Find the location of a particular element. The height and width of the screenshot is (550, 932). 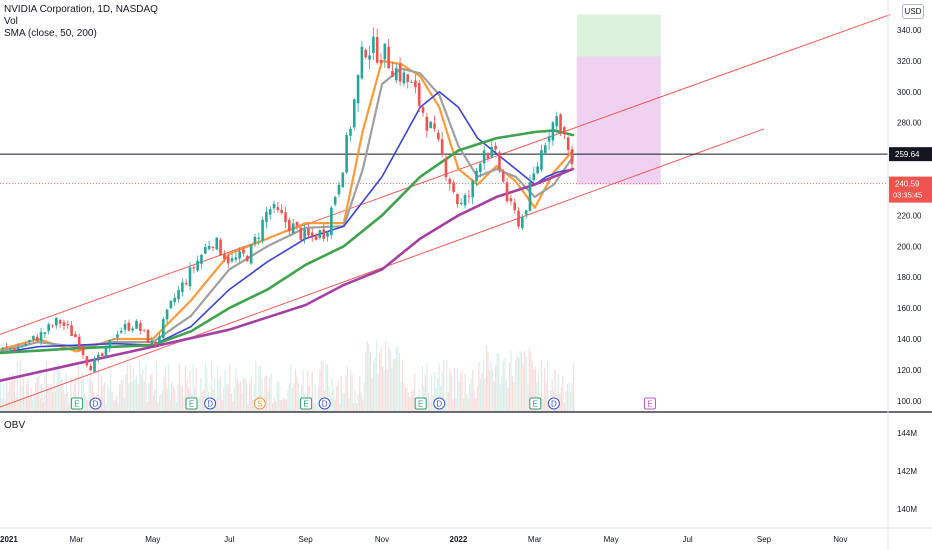

zones-layer is located at coordinates (618, 99).